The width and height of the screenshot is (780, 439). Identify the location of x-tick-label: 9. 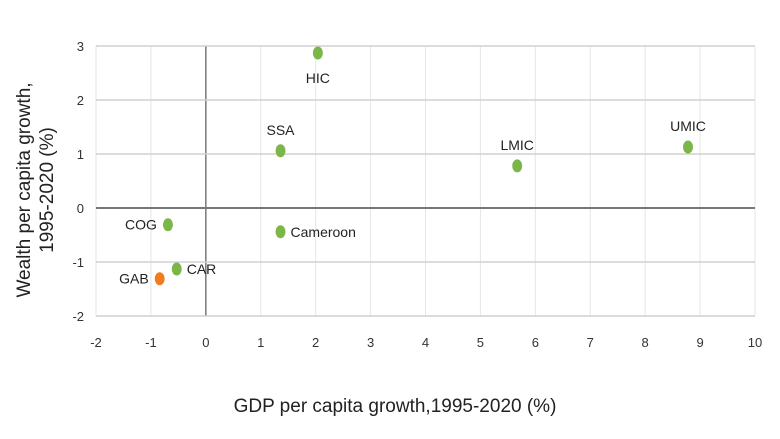
(699, 342).